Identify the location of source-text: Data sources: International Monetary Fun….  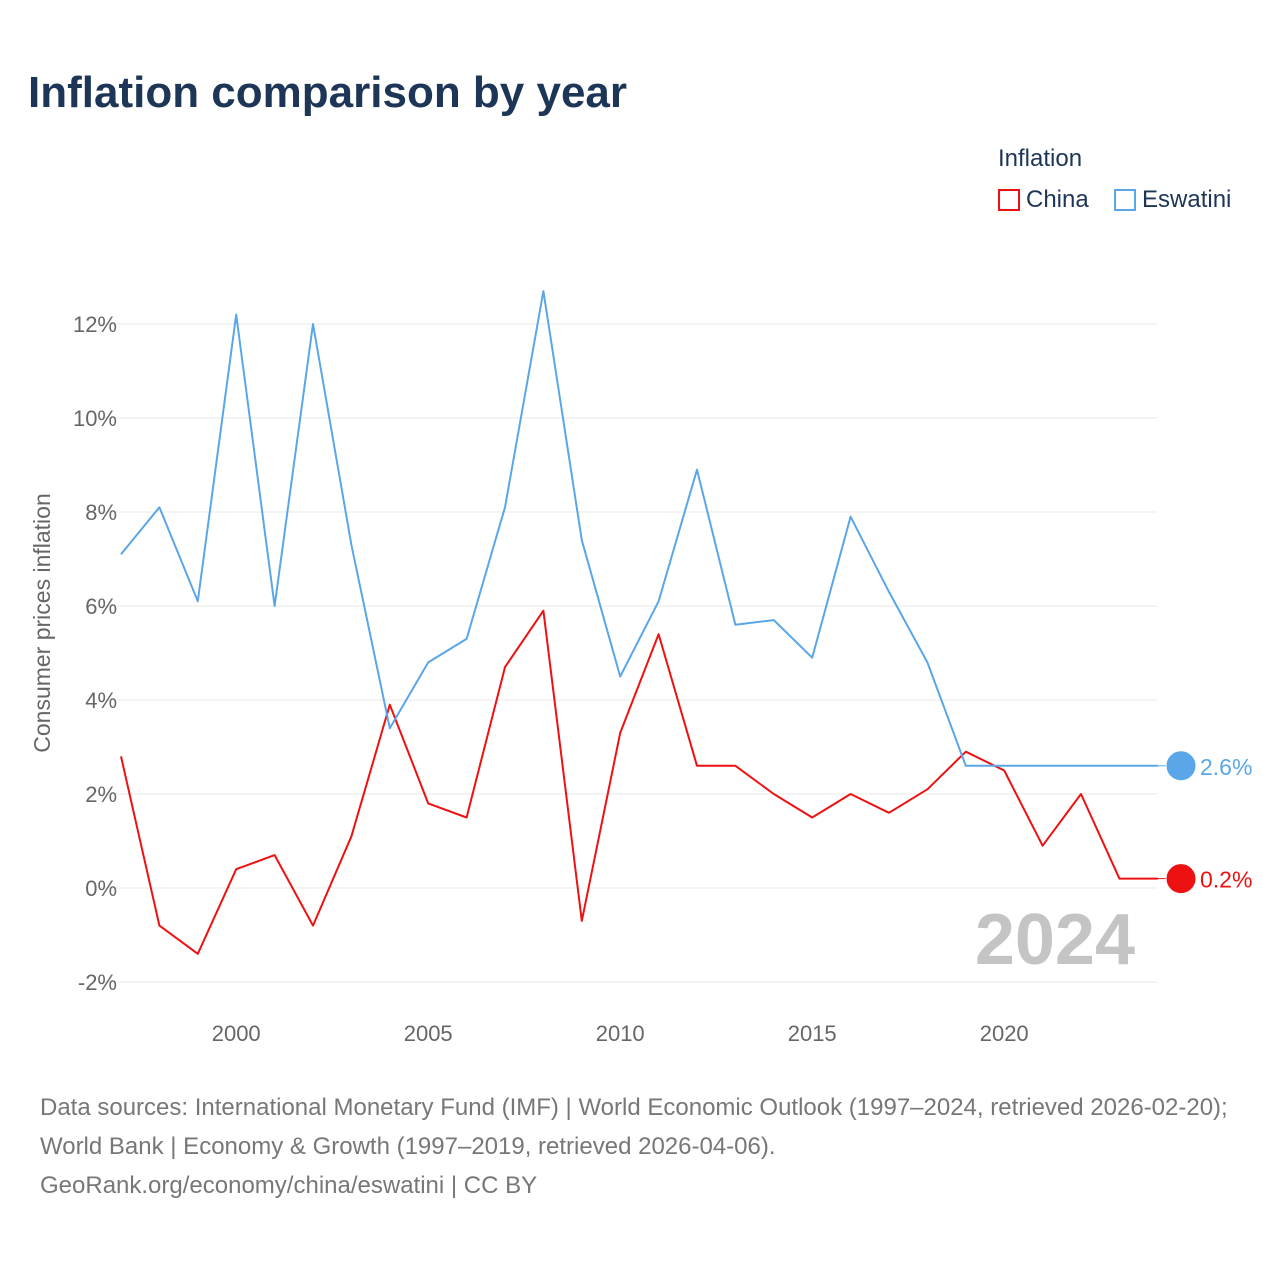
(634, 1127).